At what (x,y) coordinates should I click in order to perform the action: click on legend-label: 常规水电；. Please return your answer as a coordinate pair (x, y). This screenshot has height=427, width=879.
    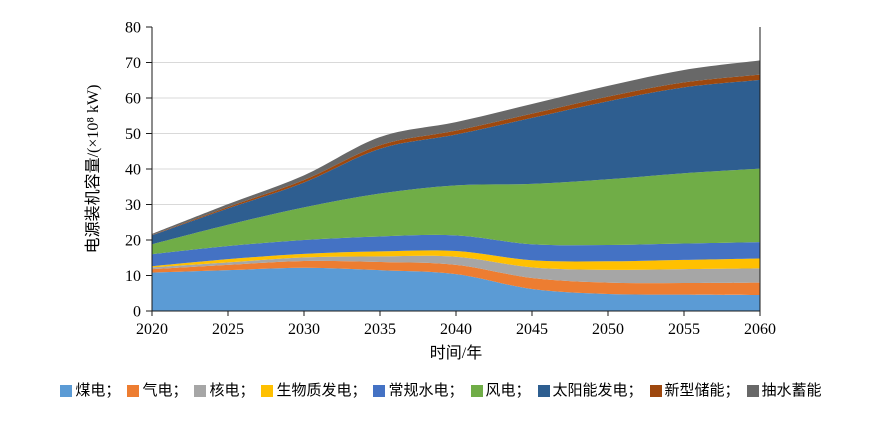
    Looking at the image, I should click on (426, 391).